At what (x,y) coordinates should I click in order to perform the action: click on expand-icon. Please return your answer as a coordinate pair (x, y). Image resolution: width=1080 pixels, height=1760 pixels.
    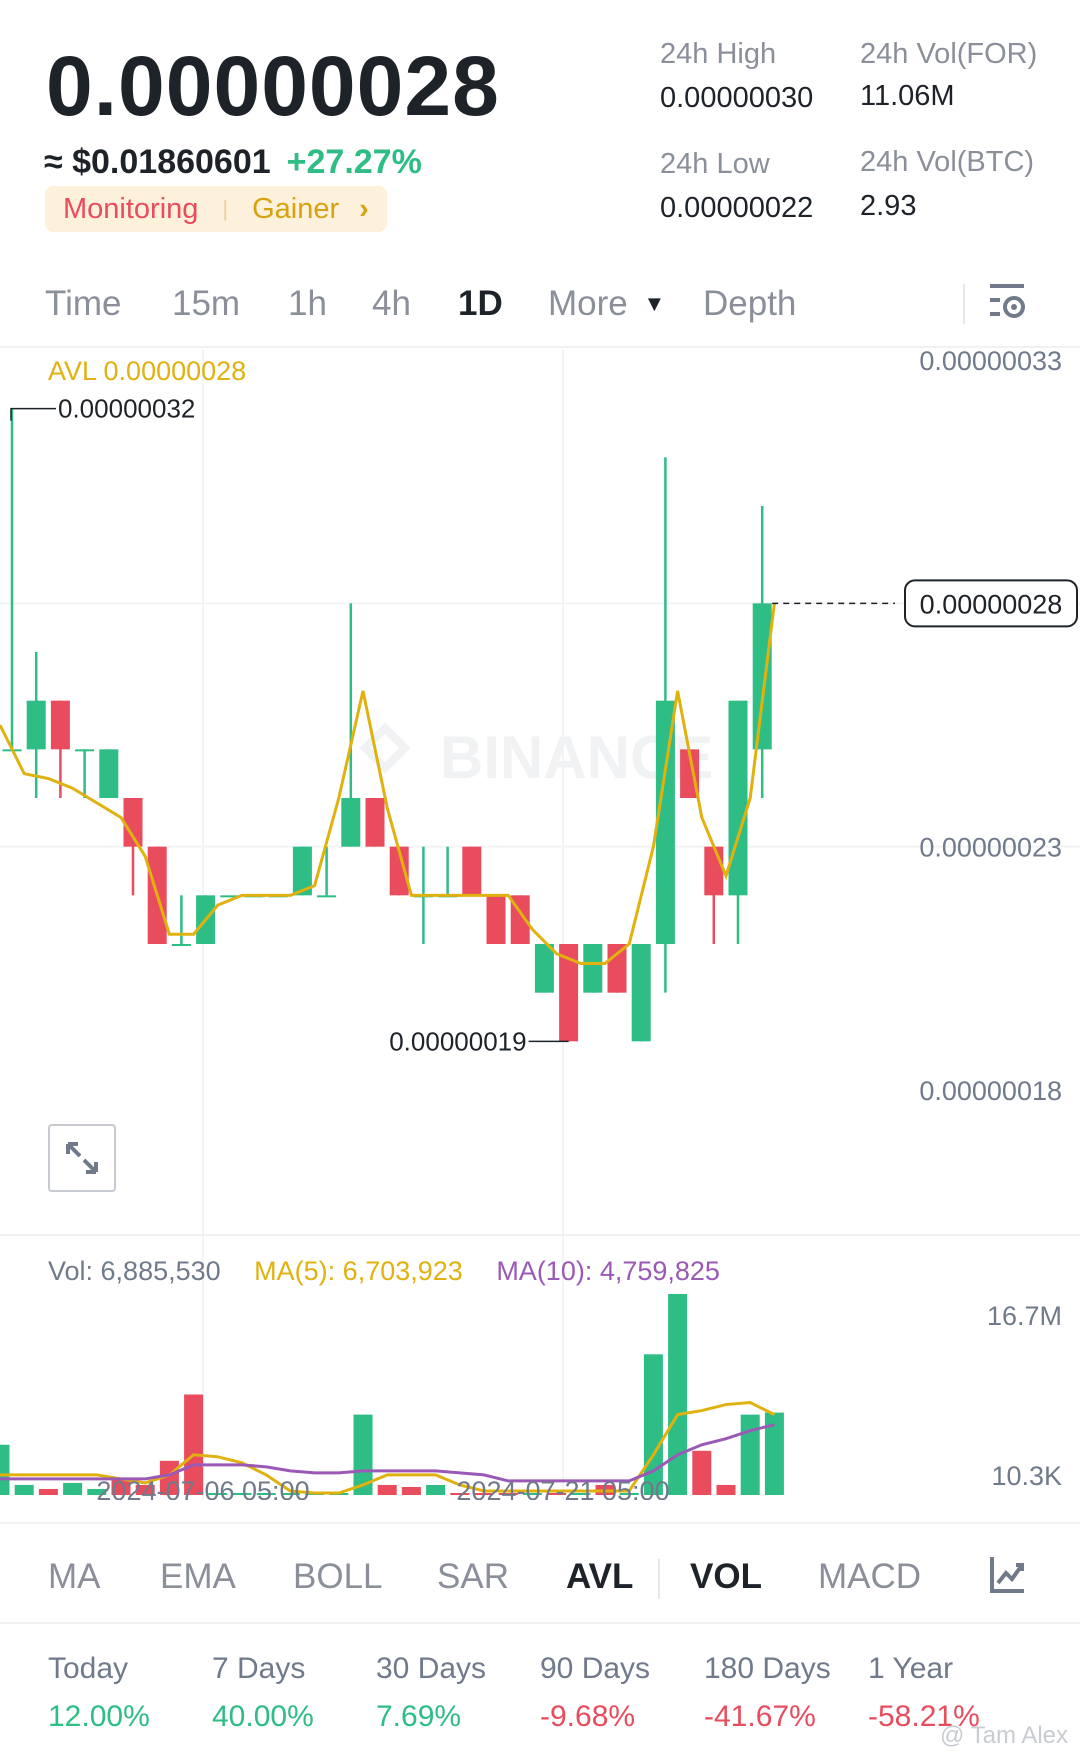
    Looking at the image, I should click on (82, 1158).